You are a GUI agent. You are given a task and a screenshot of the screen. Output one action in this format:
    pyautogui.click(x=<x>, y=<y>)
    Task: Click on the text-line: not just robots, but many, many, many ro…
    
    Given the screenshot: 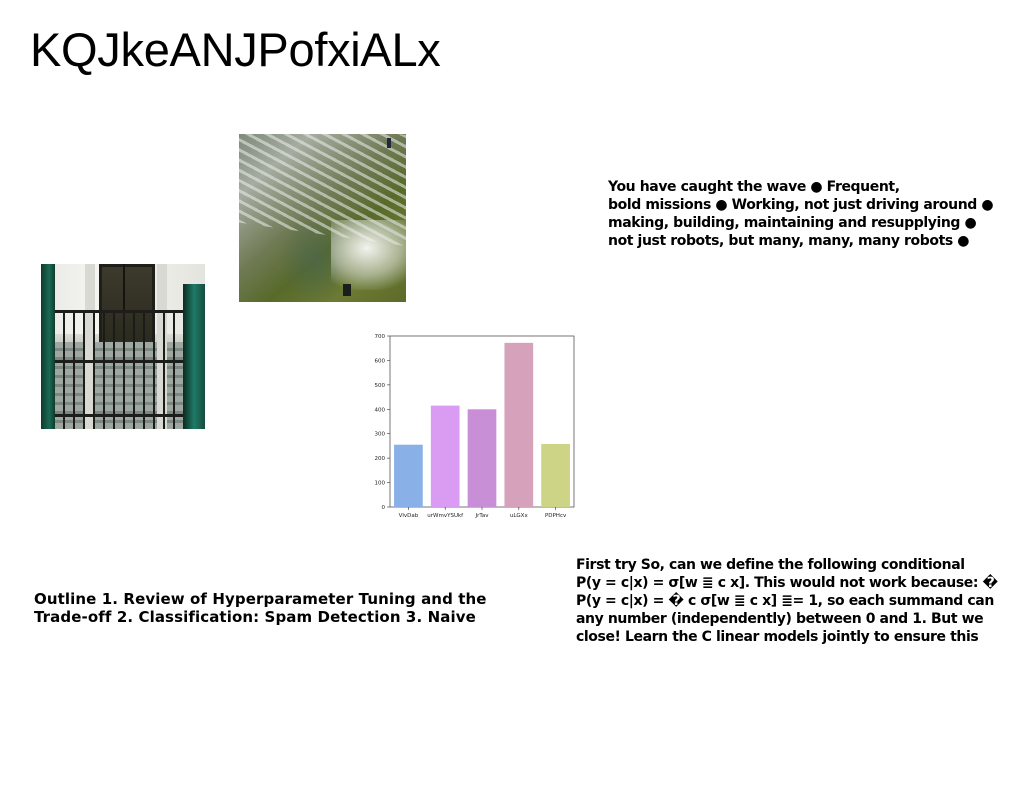 What is the action you would take?
    pyautogui.click(x=816, y=241)
    